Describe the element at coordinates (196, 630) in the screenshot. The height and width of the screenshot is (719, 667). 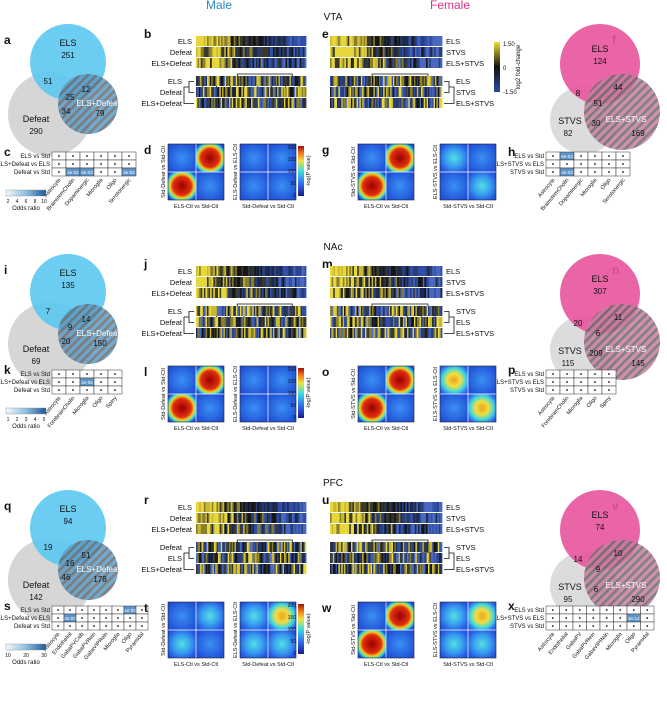
I see `rrho-border` at that location.